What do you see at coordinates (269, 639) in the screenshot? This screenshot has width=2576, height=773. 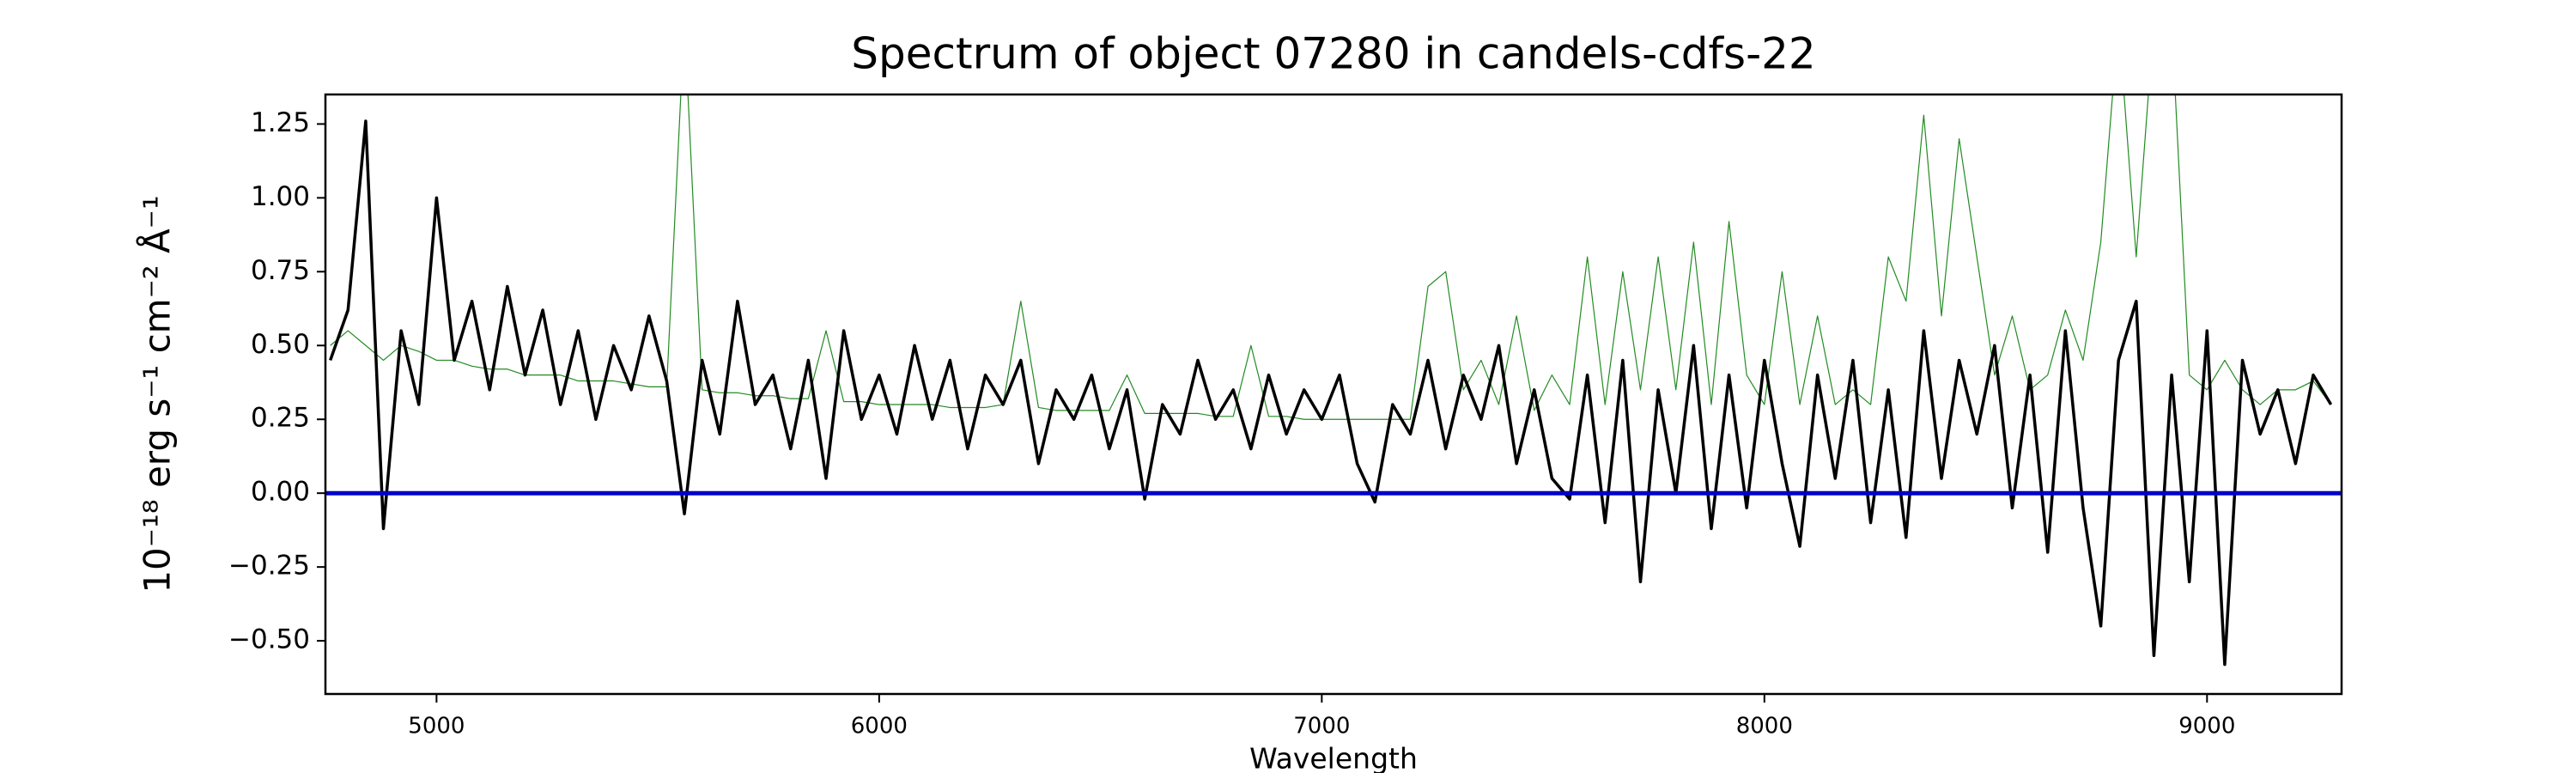 I see `y-tick-label: −0.50` at bounding box center [269, 639].